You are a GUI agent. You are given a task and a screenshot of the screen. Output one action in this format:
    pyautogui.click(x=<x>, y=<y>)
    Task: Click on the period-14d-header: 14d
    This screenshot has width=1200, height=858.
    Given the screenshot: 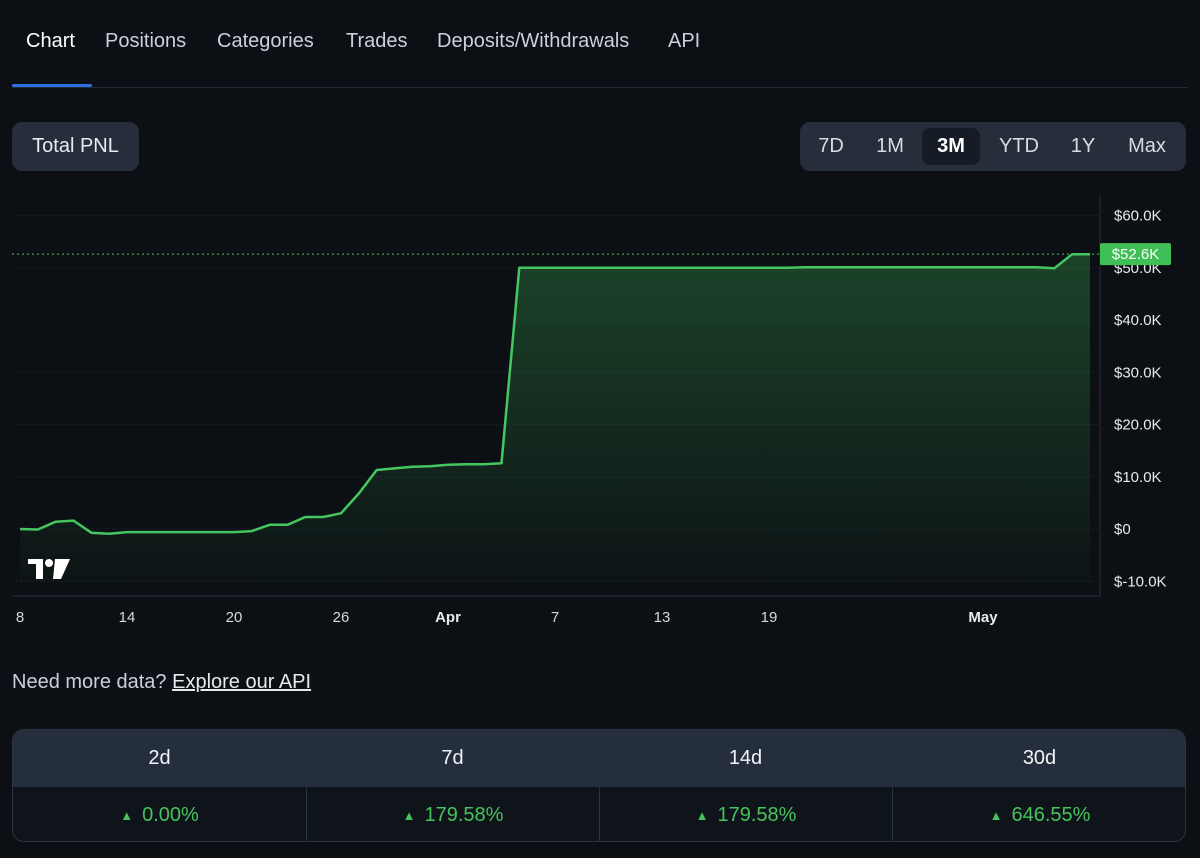 What is the action you would take?
    pyautogui.click(x=745, y=758)
    